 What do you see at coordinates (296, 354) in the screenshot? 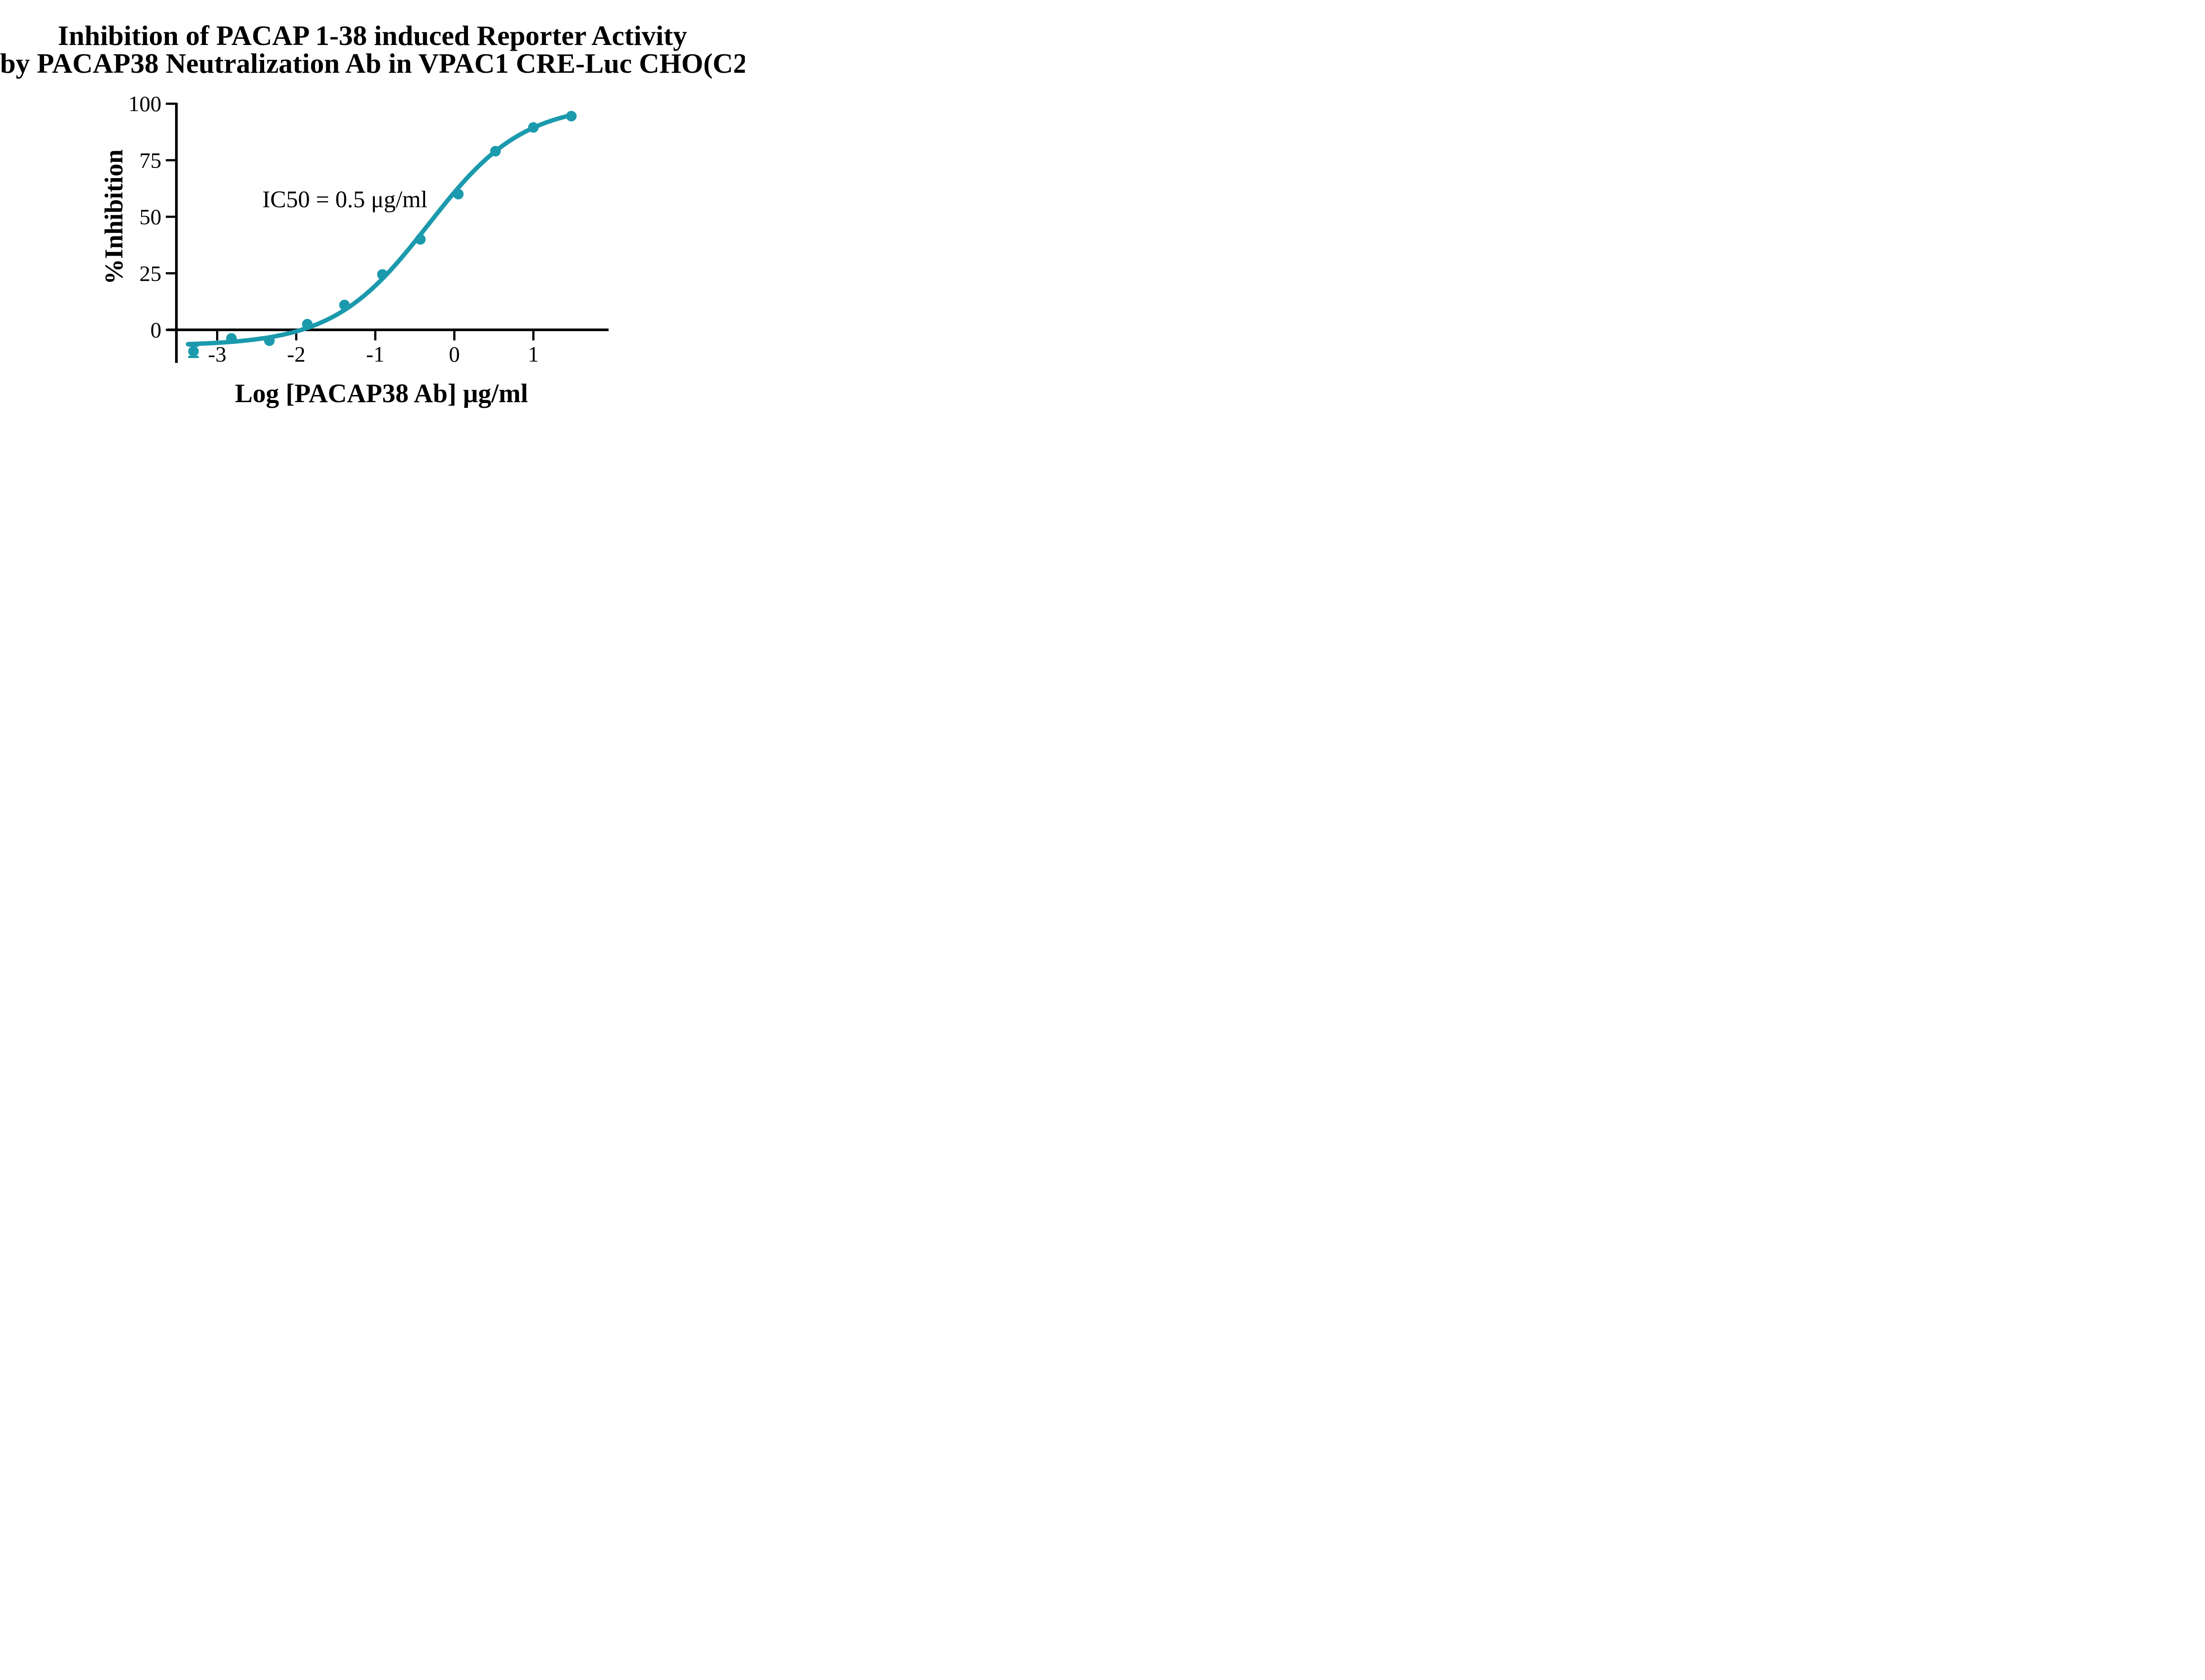
I see `x-tick-label: -2` at bounding box center [296, 354].